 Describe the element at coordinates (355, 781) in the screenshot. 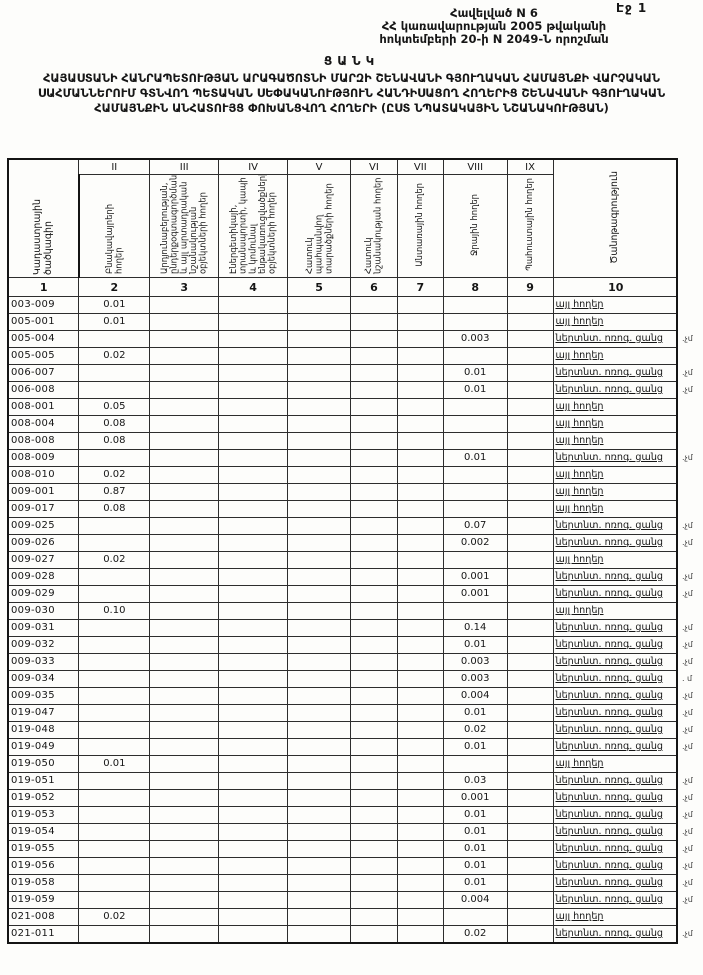

I see `table-row: 019-051 0.03 ներտնտ. ոռոգ. ցանց .չմ` at that location.